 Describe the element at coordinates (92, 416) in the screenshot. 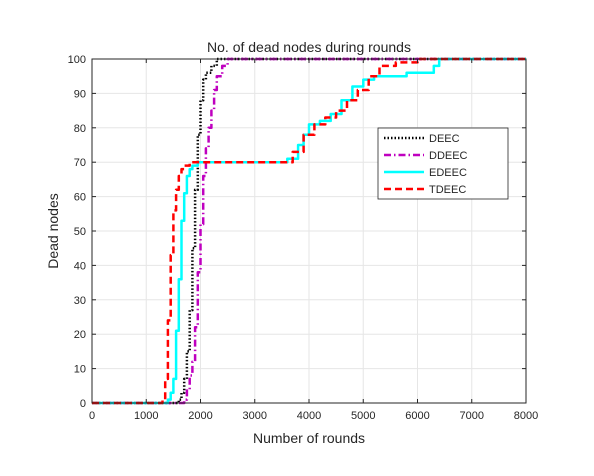

I see `x-tick-label: 0` at that location.